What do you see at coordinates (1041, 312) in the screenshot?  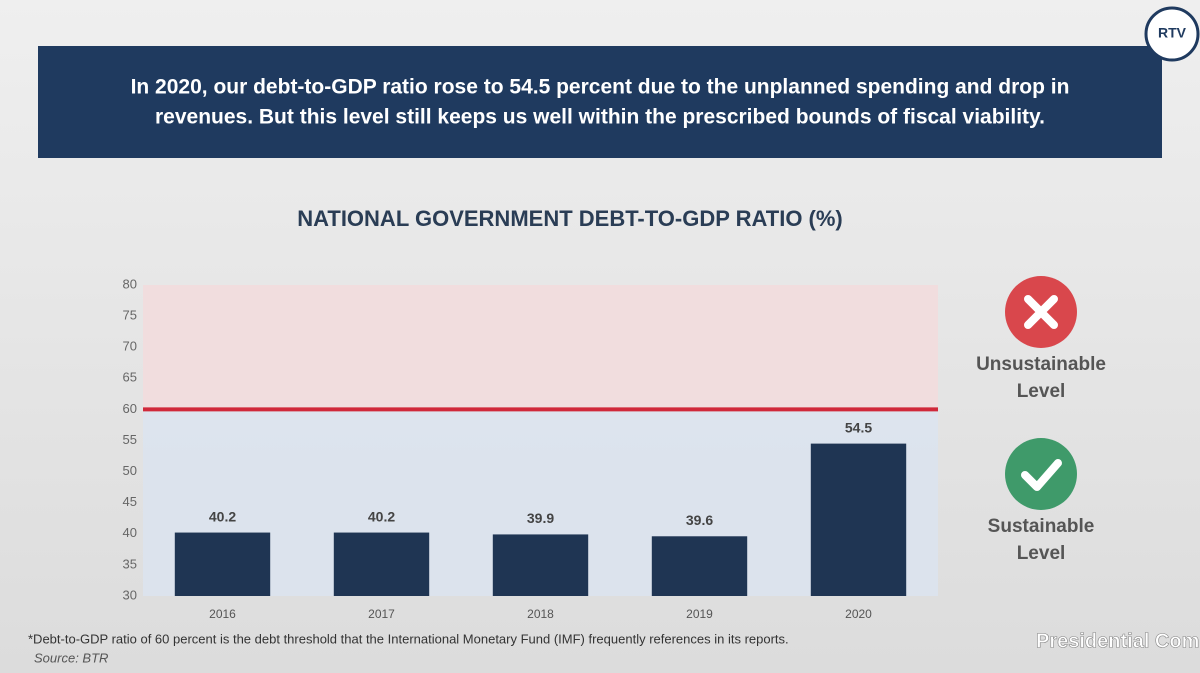 I see `cross` at bounding box center [1041, 312].